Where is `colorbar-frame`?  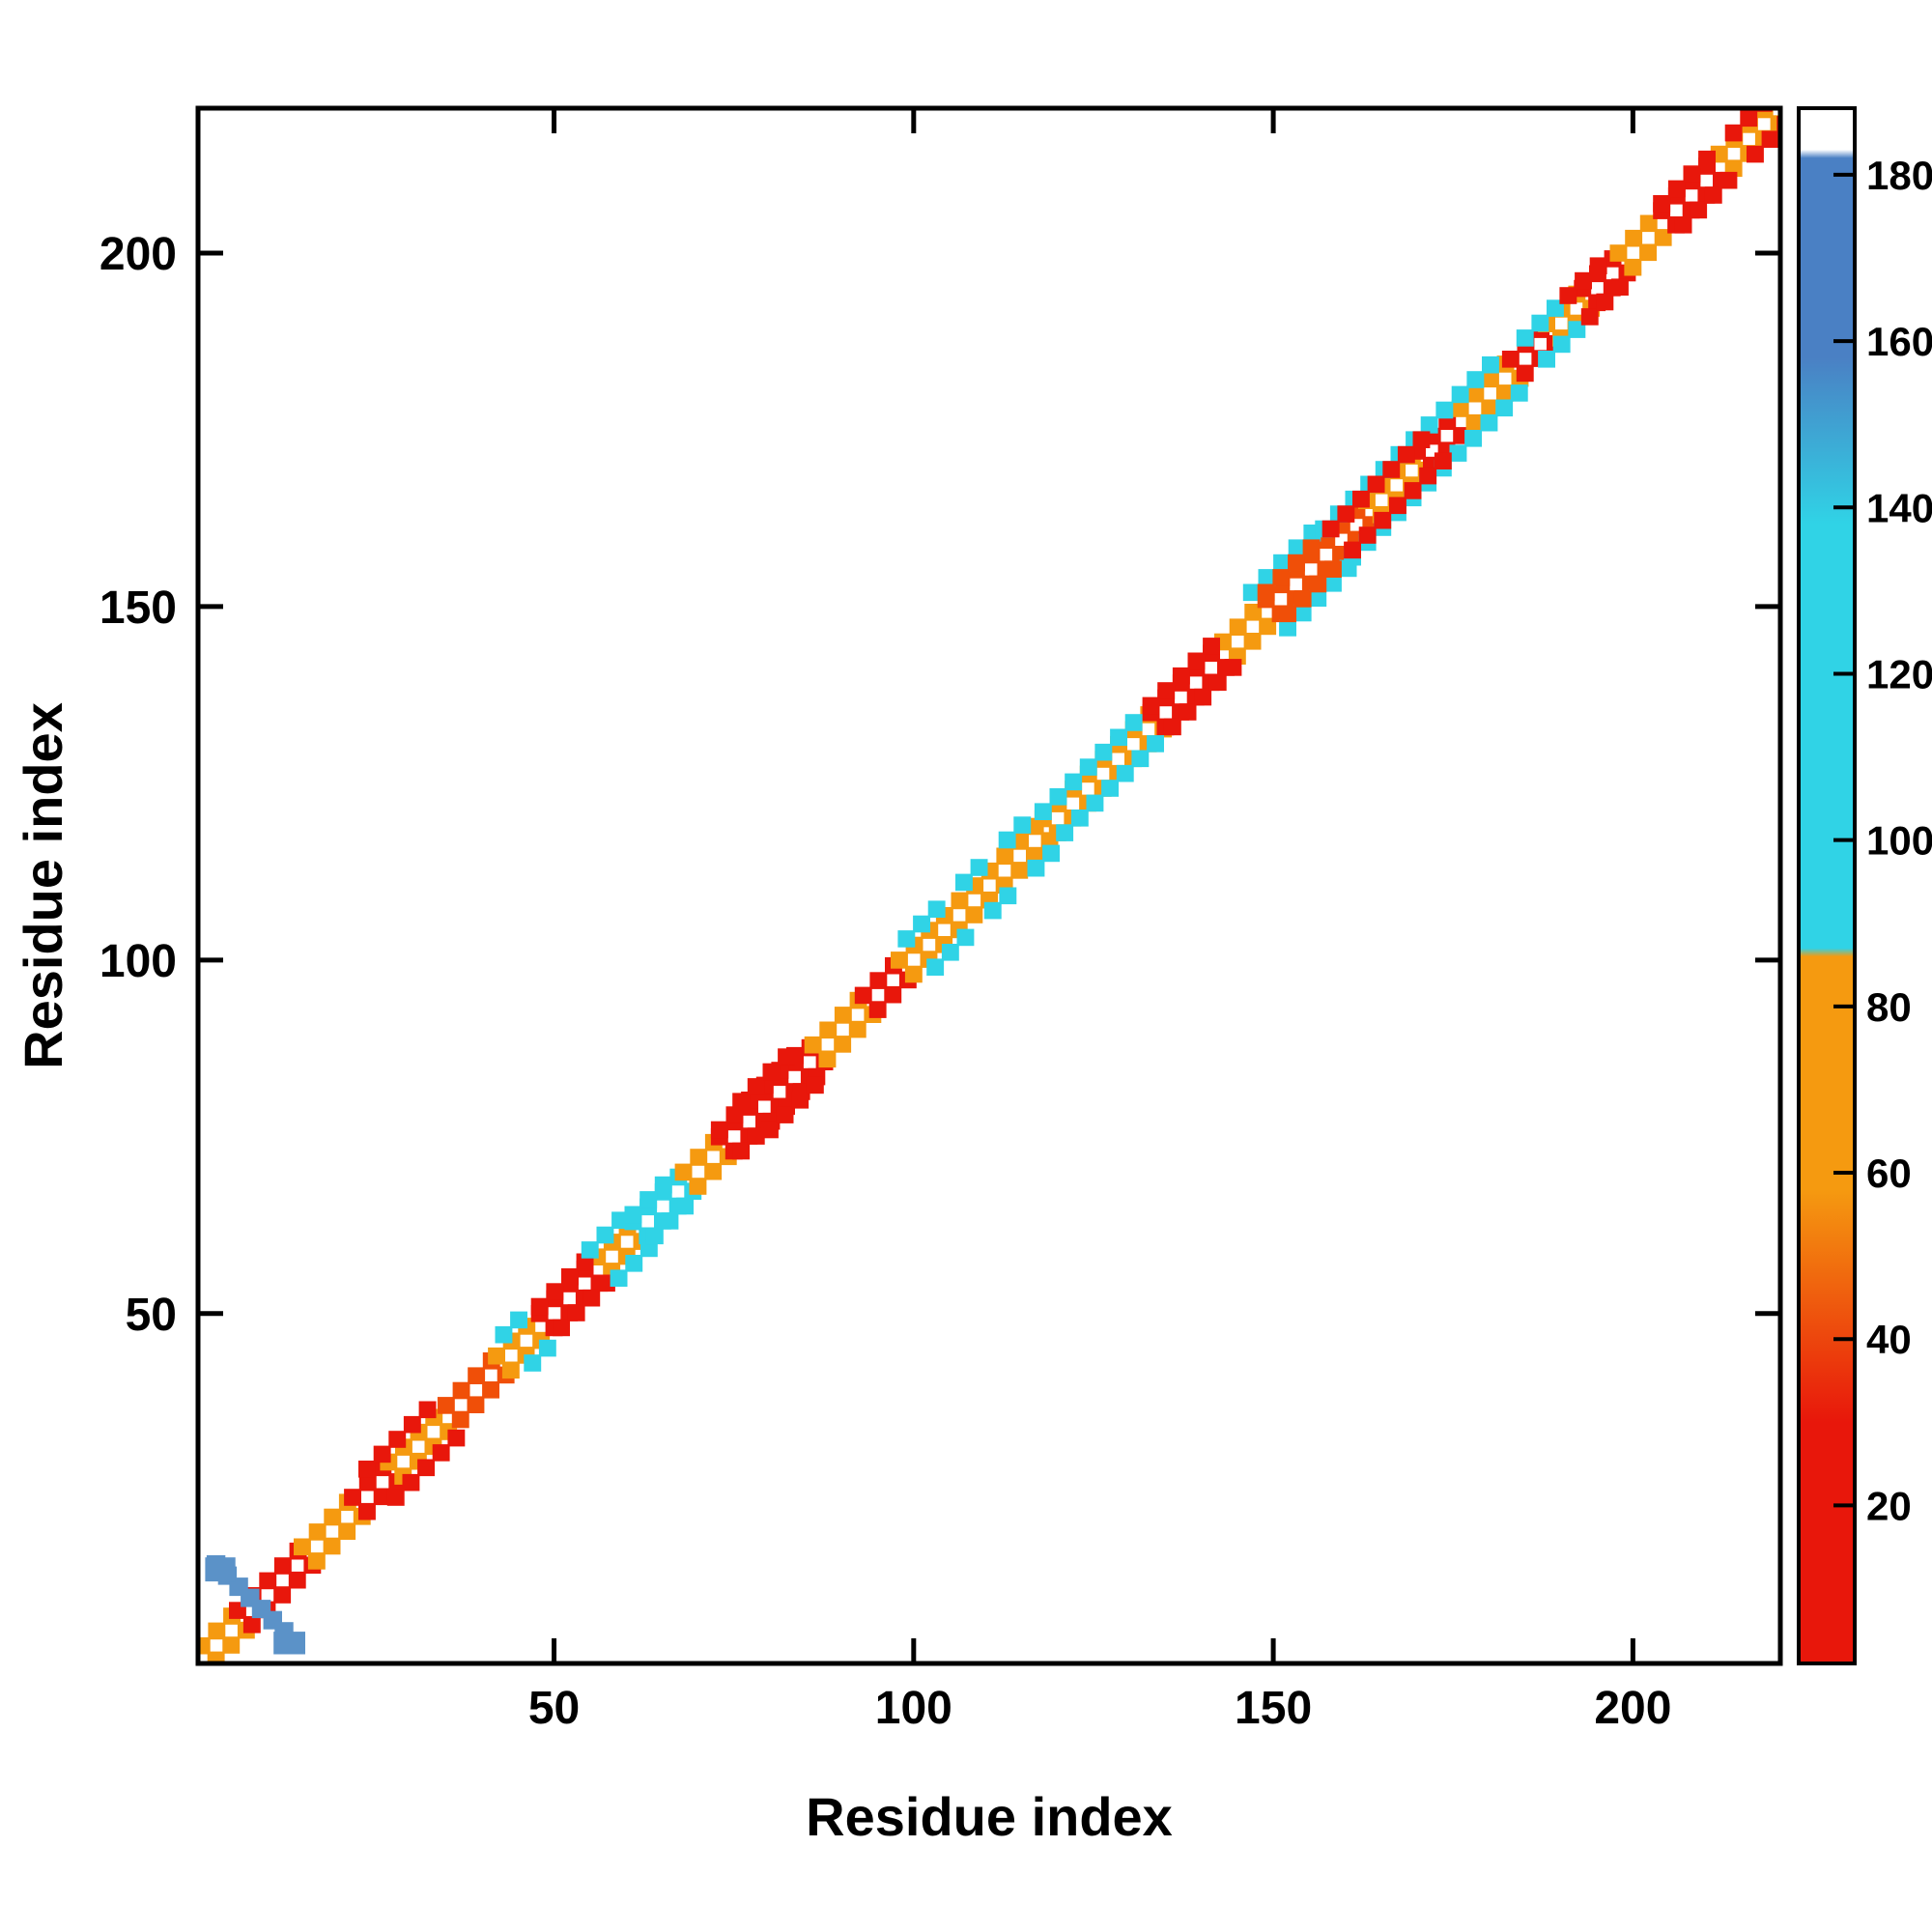
colorbar-frame is located at coordinates (1827, 885).